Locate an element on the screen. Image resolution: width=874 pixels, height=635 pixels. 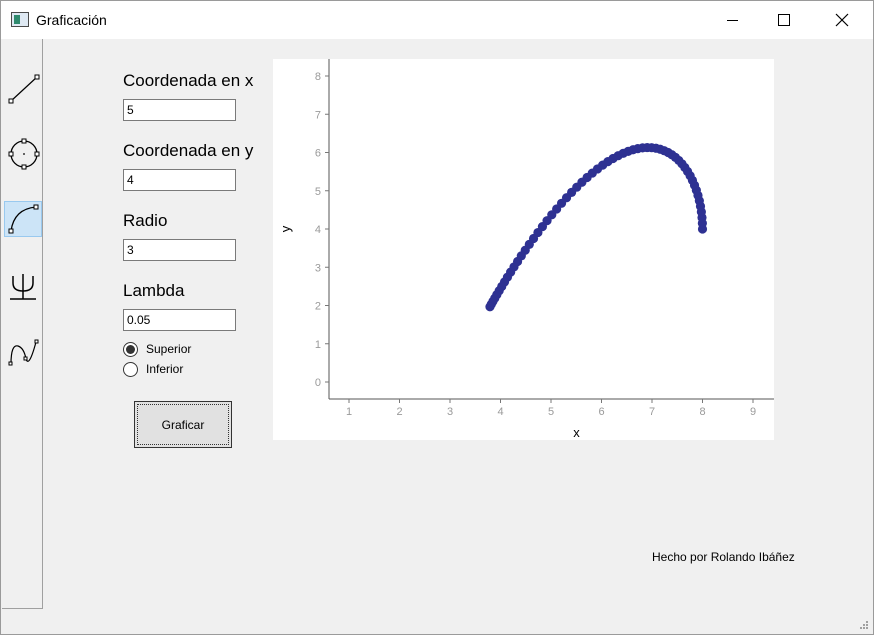
y-tick-label: 5 is located at coordinates (318, 192).